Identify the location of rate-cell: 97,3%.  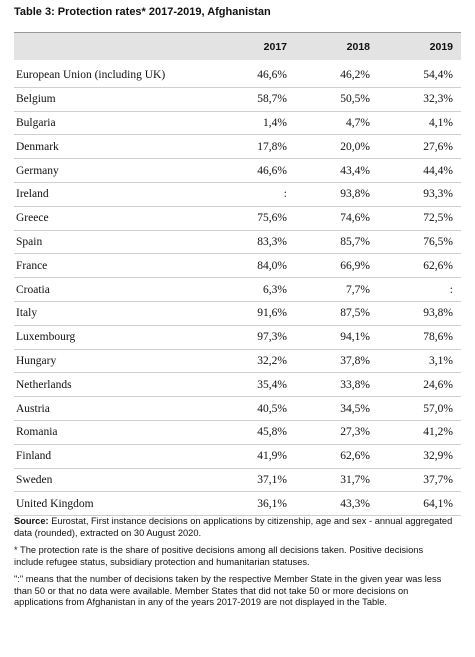
(253, 337).